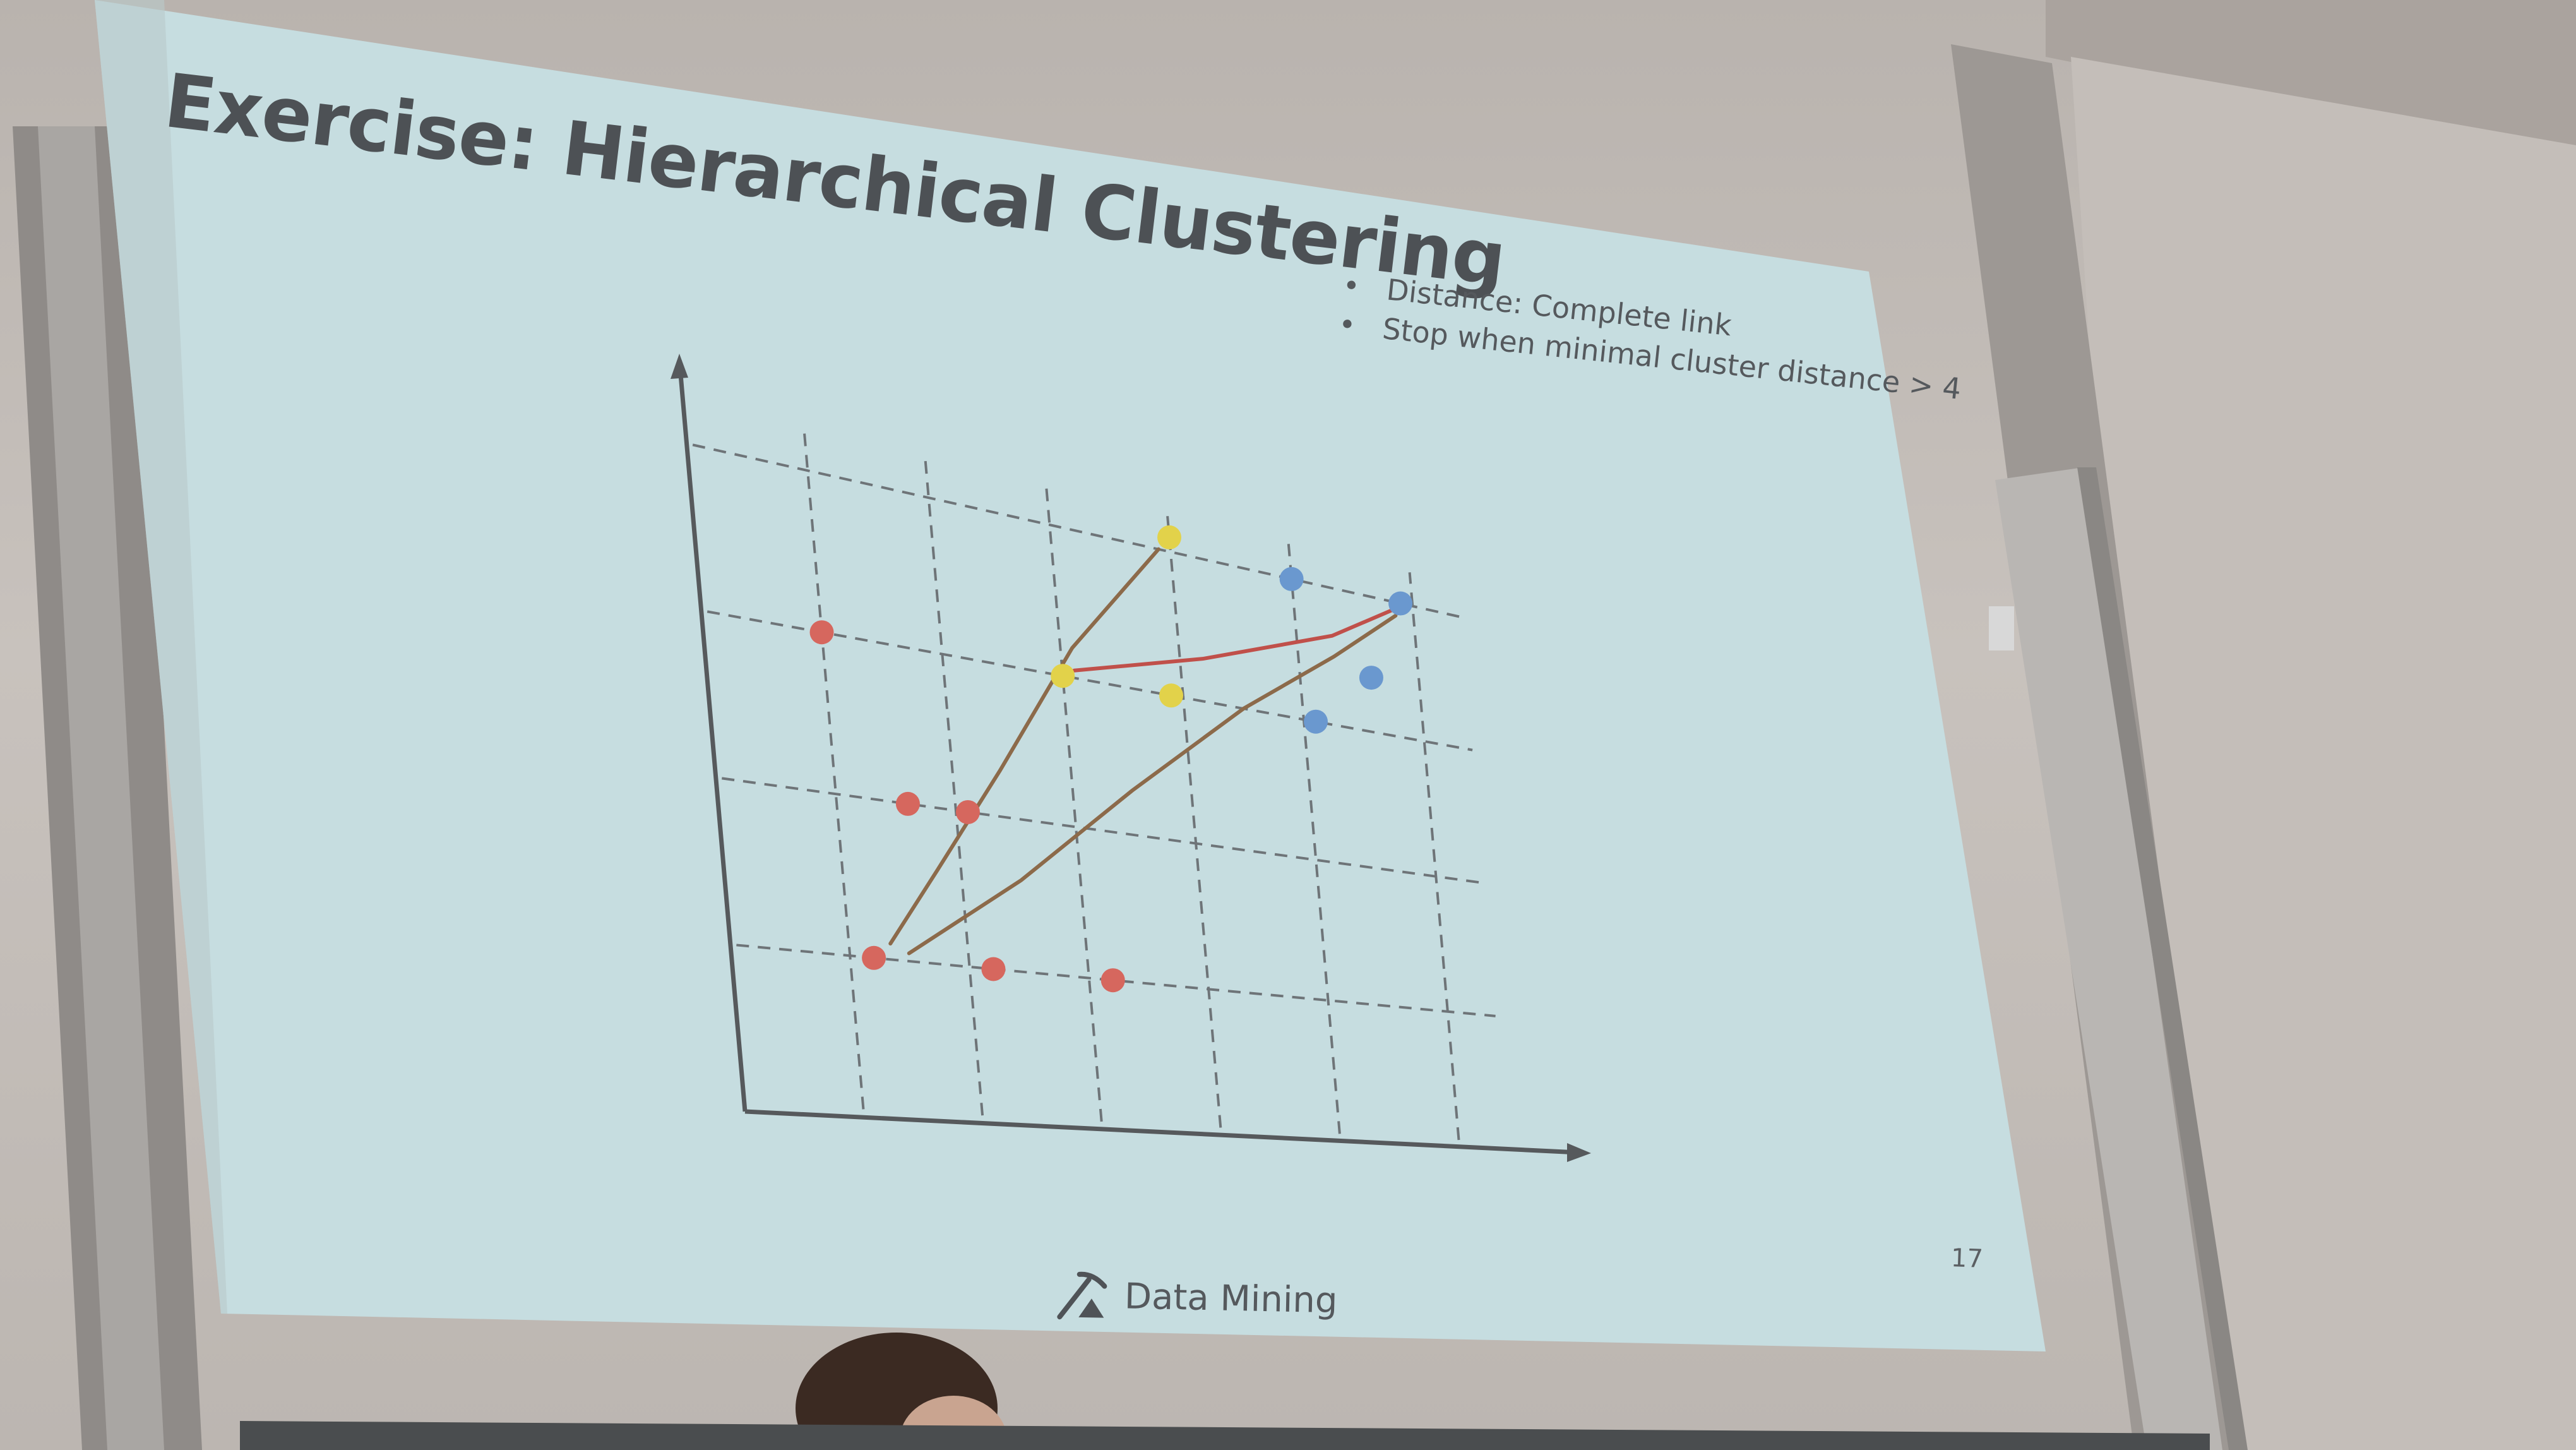 The width and height of the screenshot is (2576, 1450). I want to click on board-ledge, so click(1225, 1435).